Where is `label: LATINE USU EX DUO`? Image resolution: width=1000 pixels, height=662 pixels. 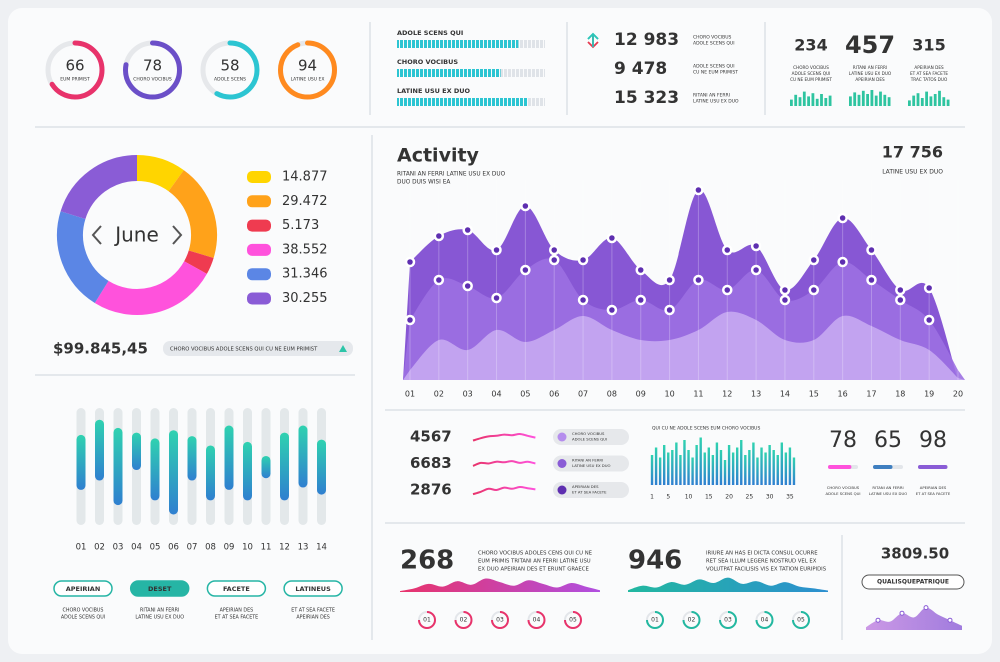
label: LATINE USU EX DUO is located at coordinates (870, 73).